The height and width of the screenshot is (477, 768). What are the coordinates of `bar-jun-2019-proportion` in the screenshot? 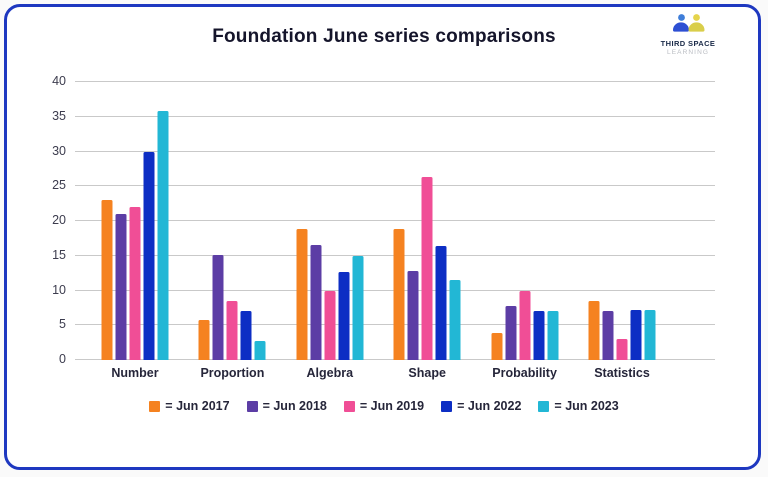 It's located at (232, 330).